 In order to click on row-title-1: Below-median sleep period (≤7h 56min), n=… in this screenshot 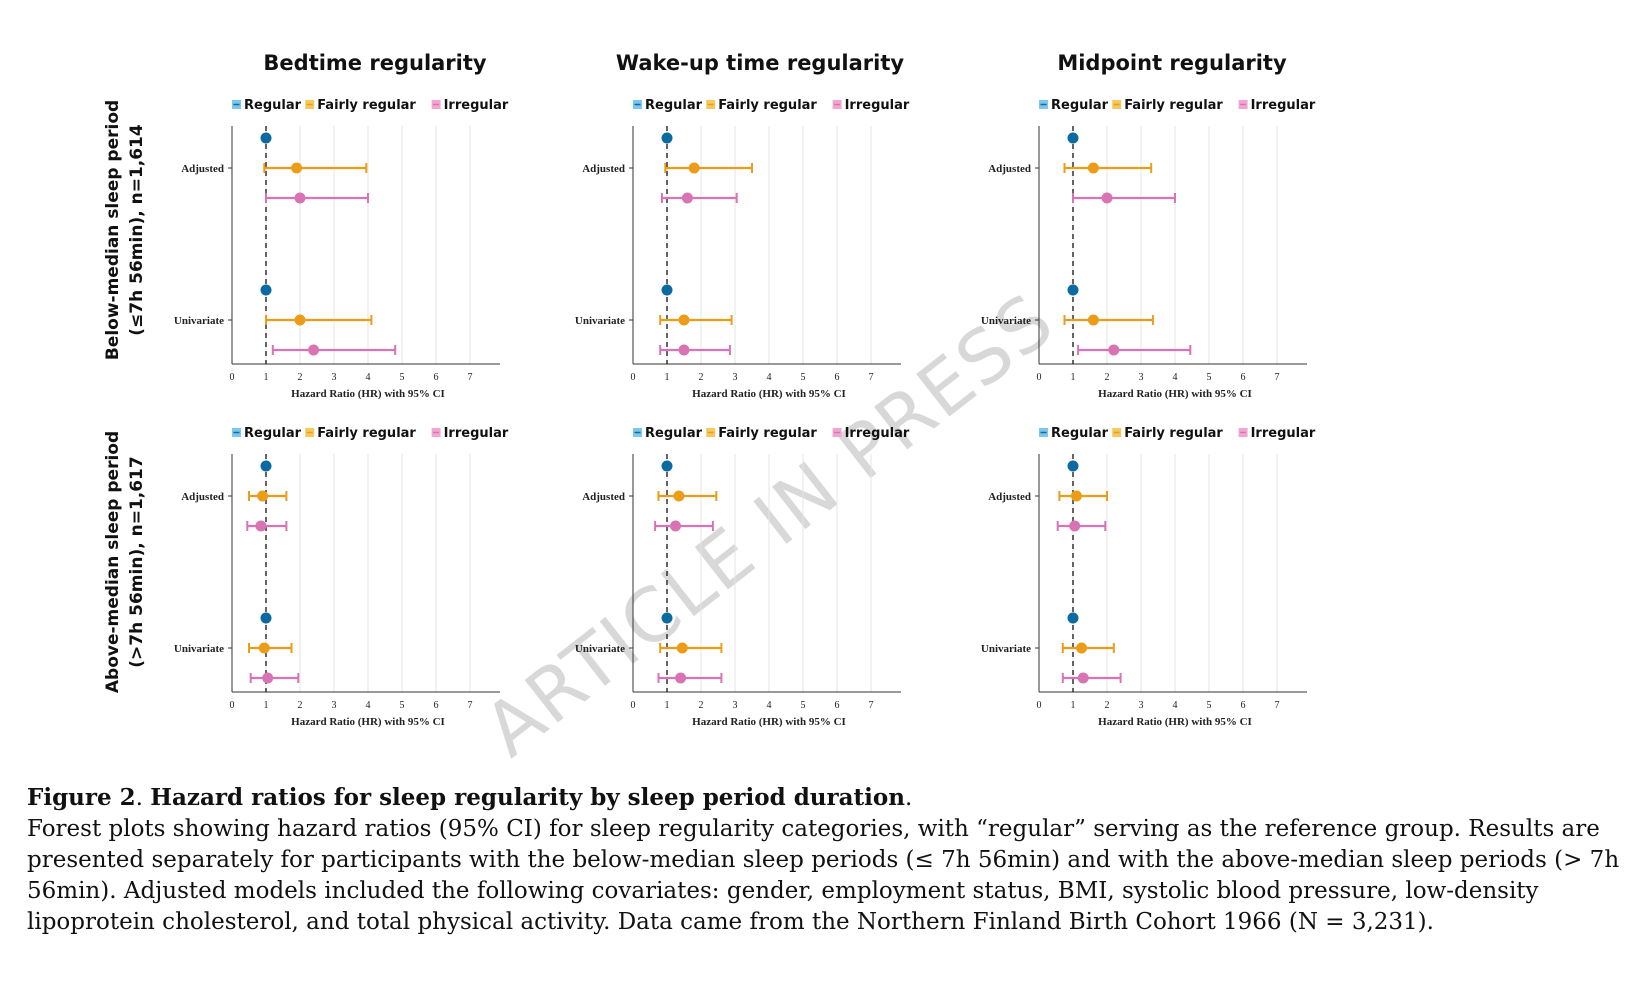, I will do `click(125, 230)`.